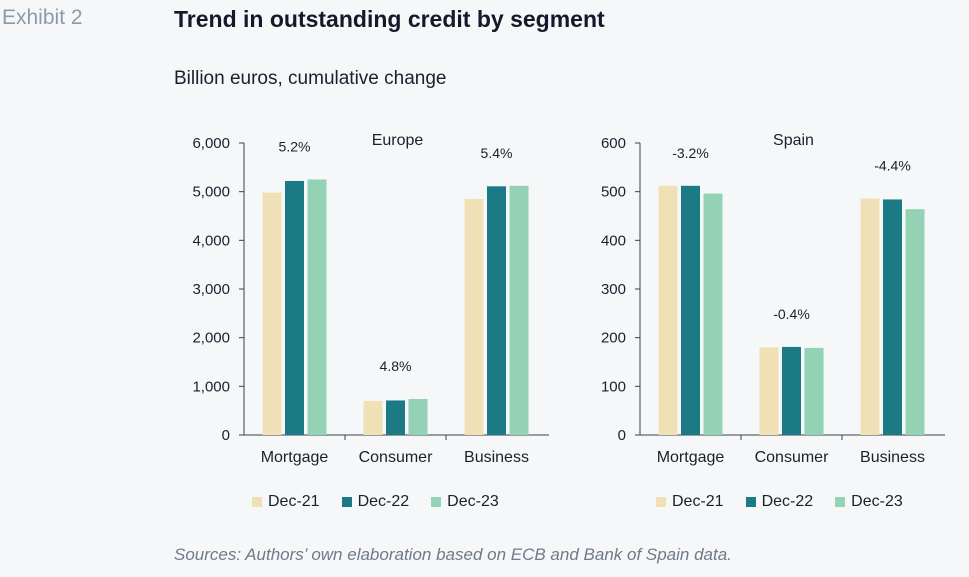 This screenshot has height=577, width=969. I want to click on change-annotation: 5.2%, so click(295, 147).